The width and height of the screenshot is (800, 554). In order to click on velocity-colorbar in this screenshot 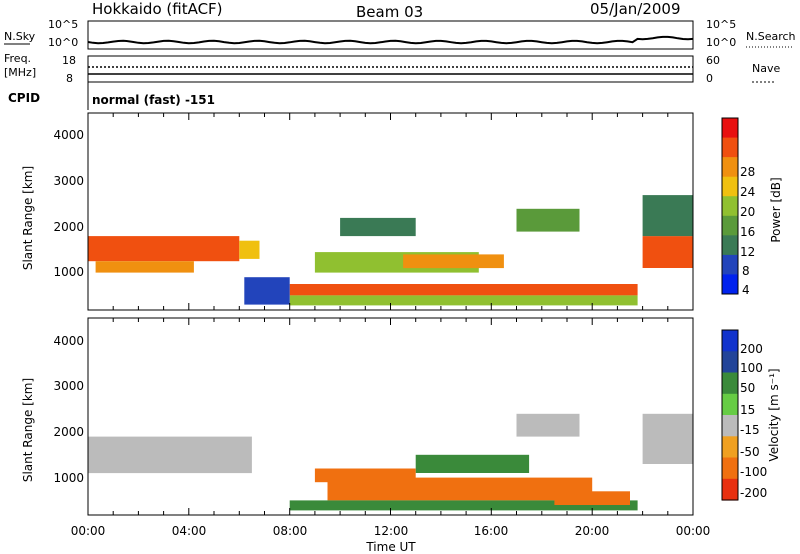, I will do `click(730, 415)`.